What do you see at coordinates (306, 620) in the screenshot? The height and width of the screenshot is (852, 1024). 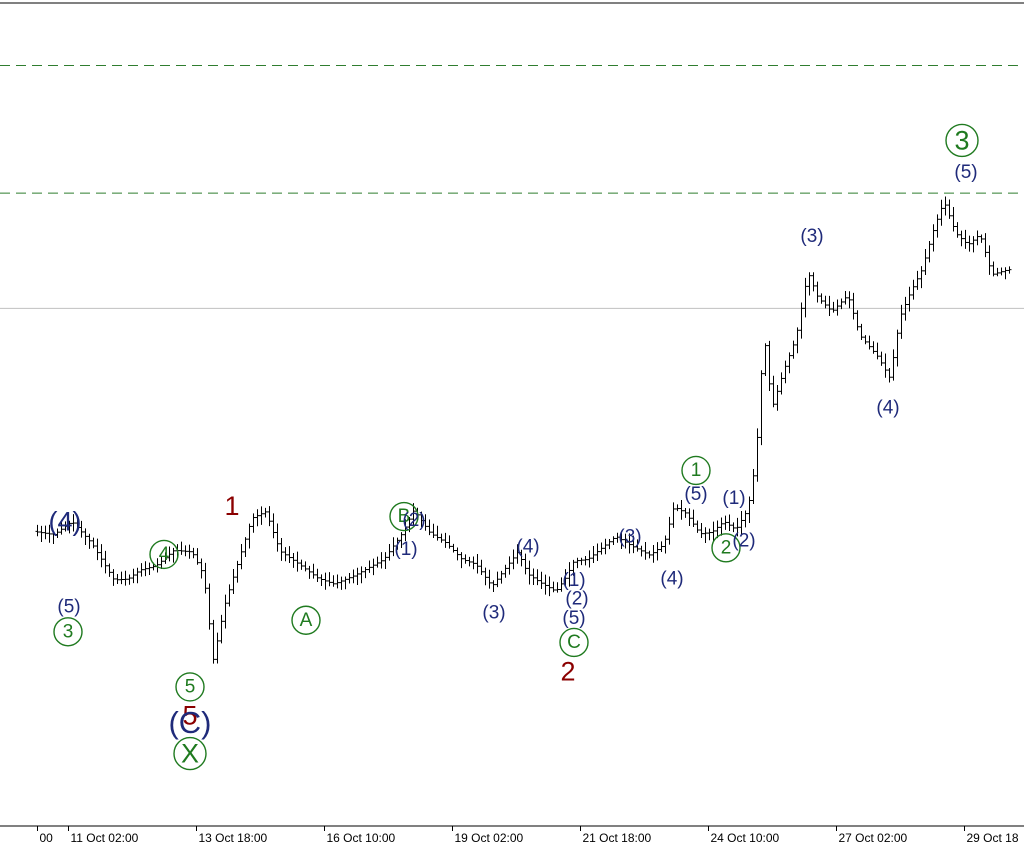 I see `wave-label-text: A` at bounding box center [306, 620].